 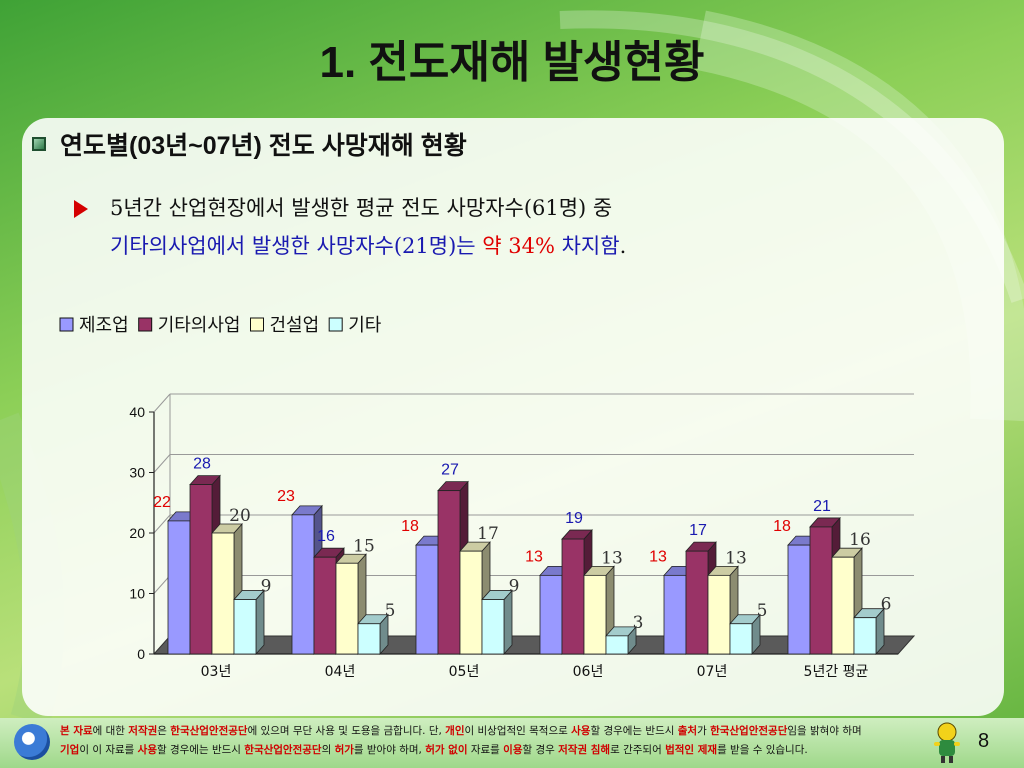 What do you see at coordinates (450, 470) in the screenshot?
I see `data-label: 27` at bounding box center [450, 470].